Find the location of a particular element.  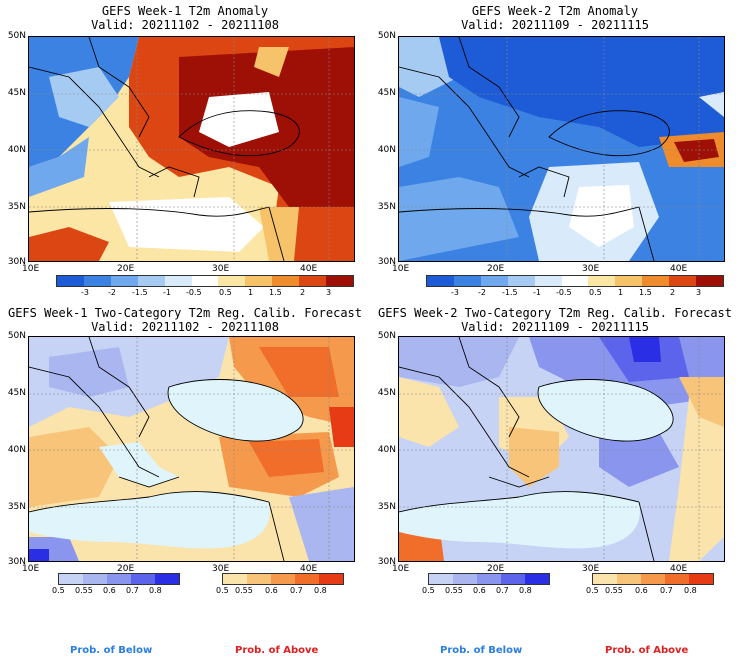

panel-valid-date: Valid: 20211109 - 20211115 is located at coordinates (555, 327).